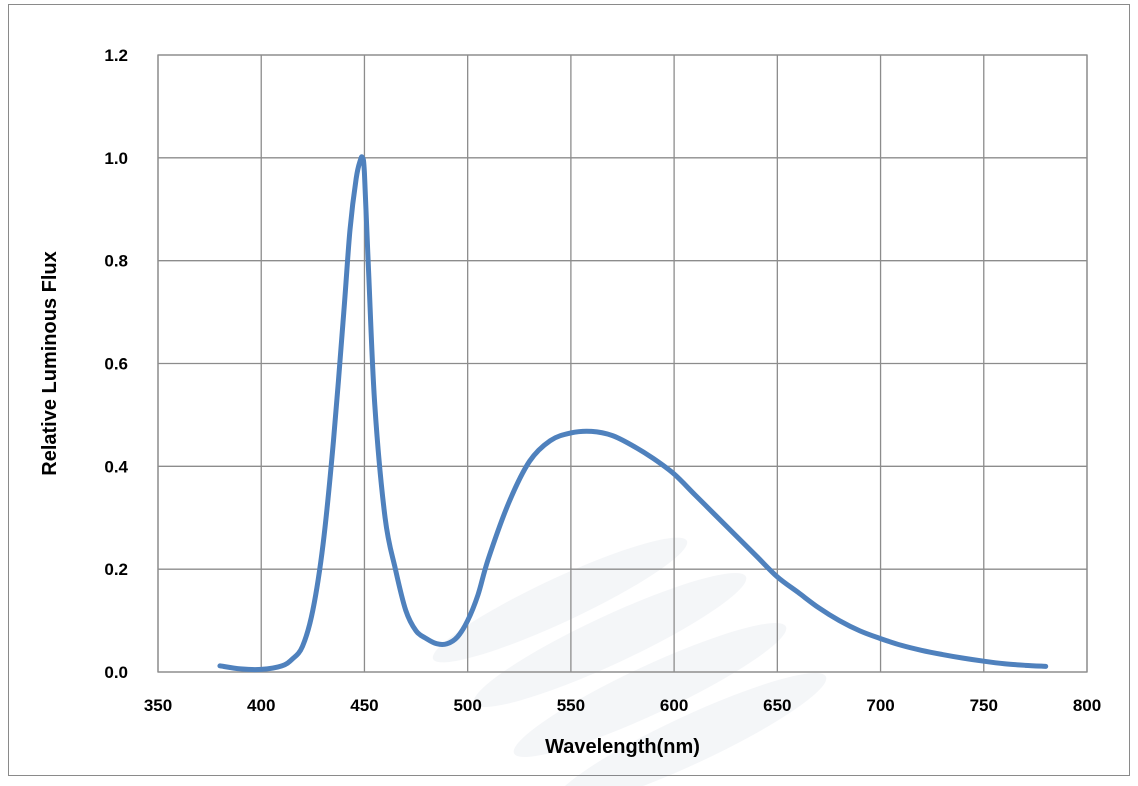 The width and height of the screenshot is (1138, 786). What do you see at coordinates (116, 158) in the screenshot?
I see `y-tick-label: 1.0` at bounding box center [116, 158].